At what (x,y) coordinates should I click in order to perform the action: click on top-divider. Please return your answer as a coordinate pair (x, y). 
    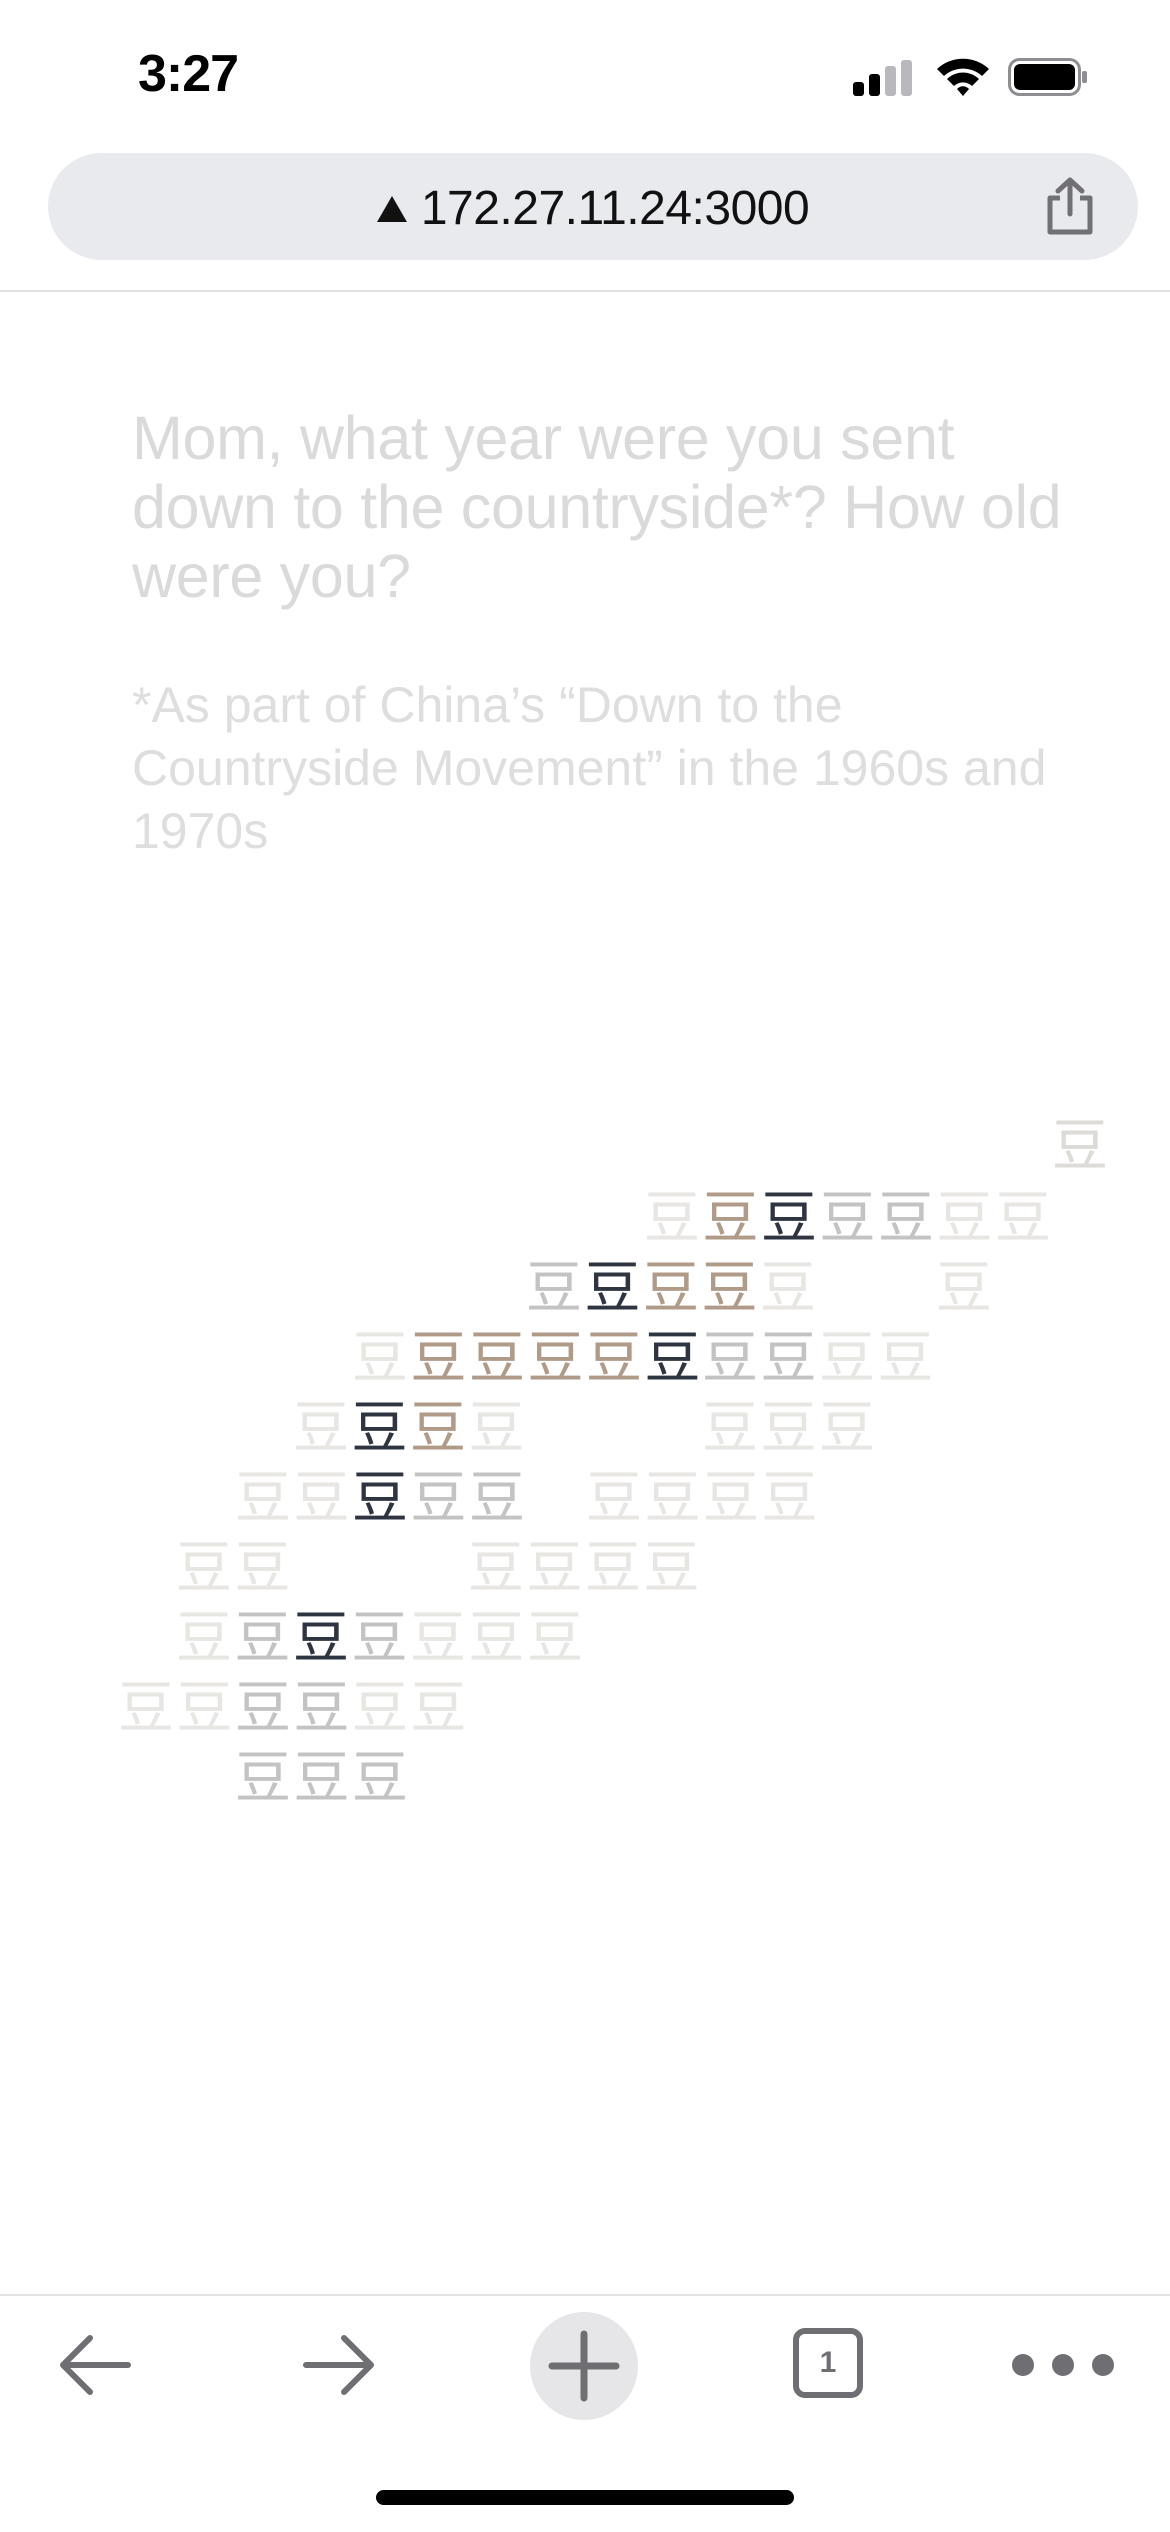
    Looking at the image, I should click on (585, 291).